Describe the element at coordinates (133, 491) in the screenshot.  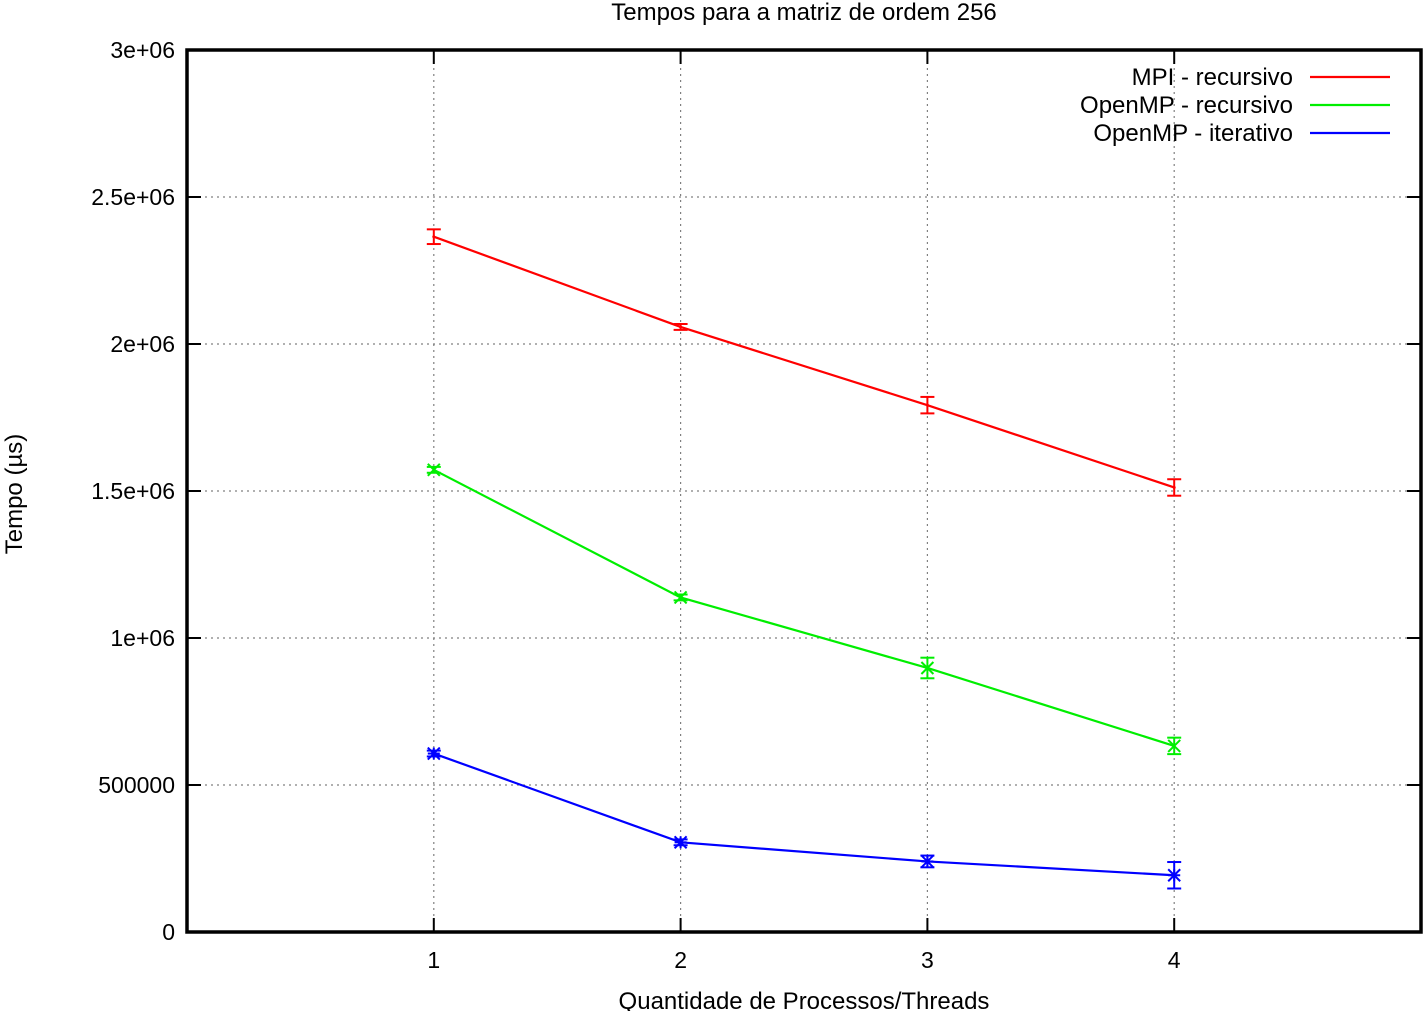
I see `y-tick-label: 1.5e+06` at that location.